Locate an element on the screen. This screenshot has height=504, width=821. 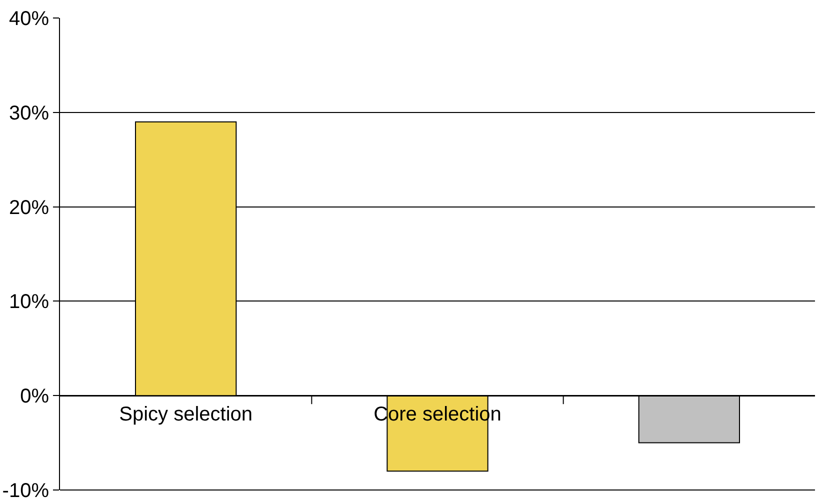
y-tick-label: 20% is located at coordinates (29, 207).